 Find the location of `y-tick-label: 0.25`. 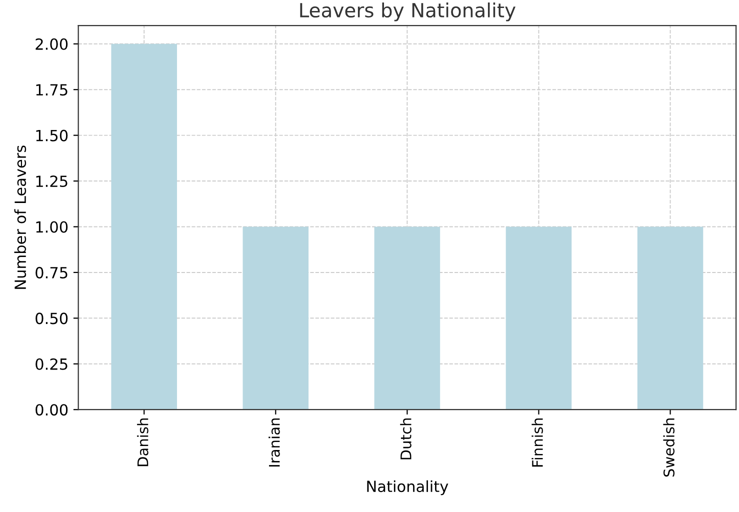

y-tick-label: 0.25 is located at coordinates (52, 364).